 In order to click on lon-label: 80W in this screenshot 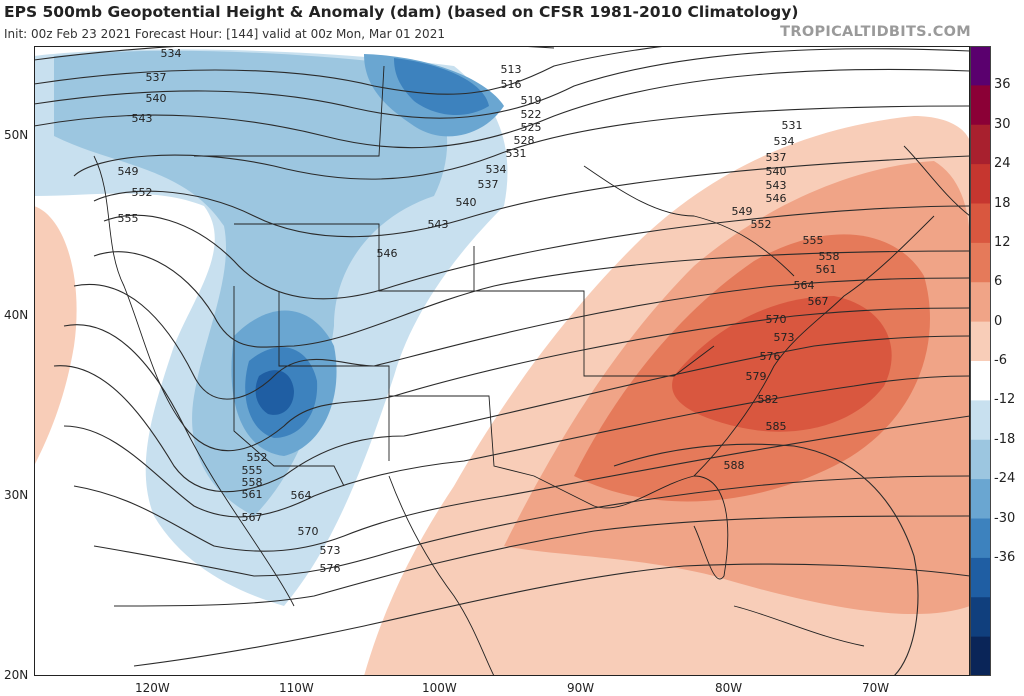, I will do `click(729, 688)`.